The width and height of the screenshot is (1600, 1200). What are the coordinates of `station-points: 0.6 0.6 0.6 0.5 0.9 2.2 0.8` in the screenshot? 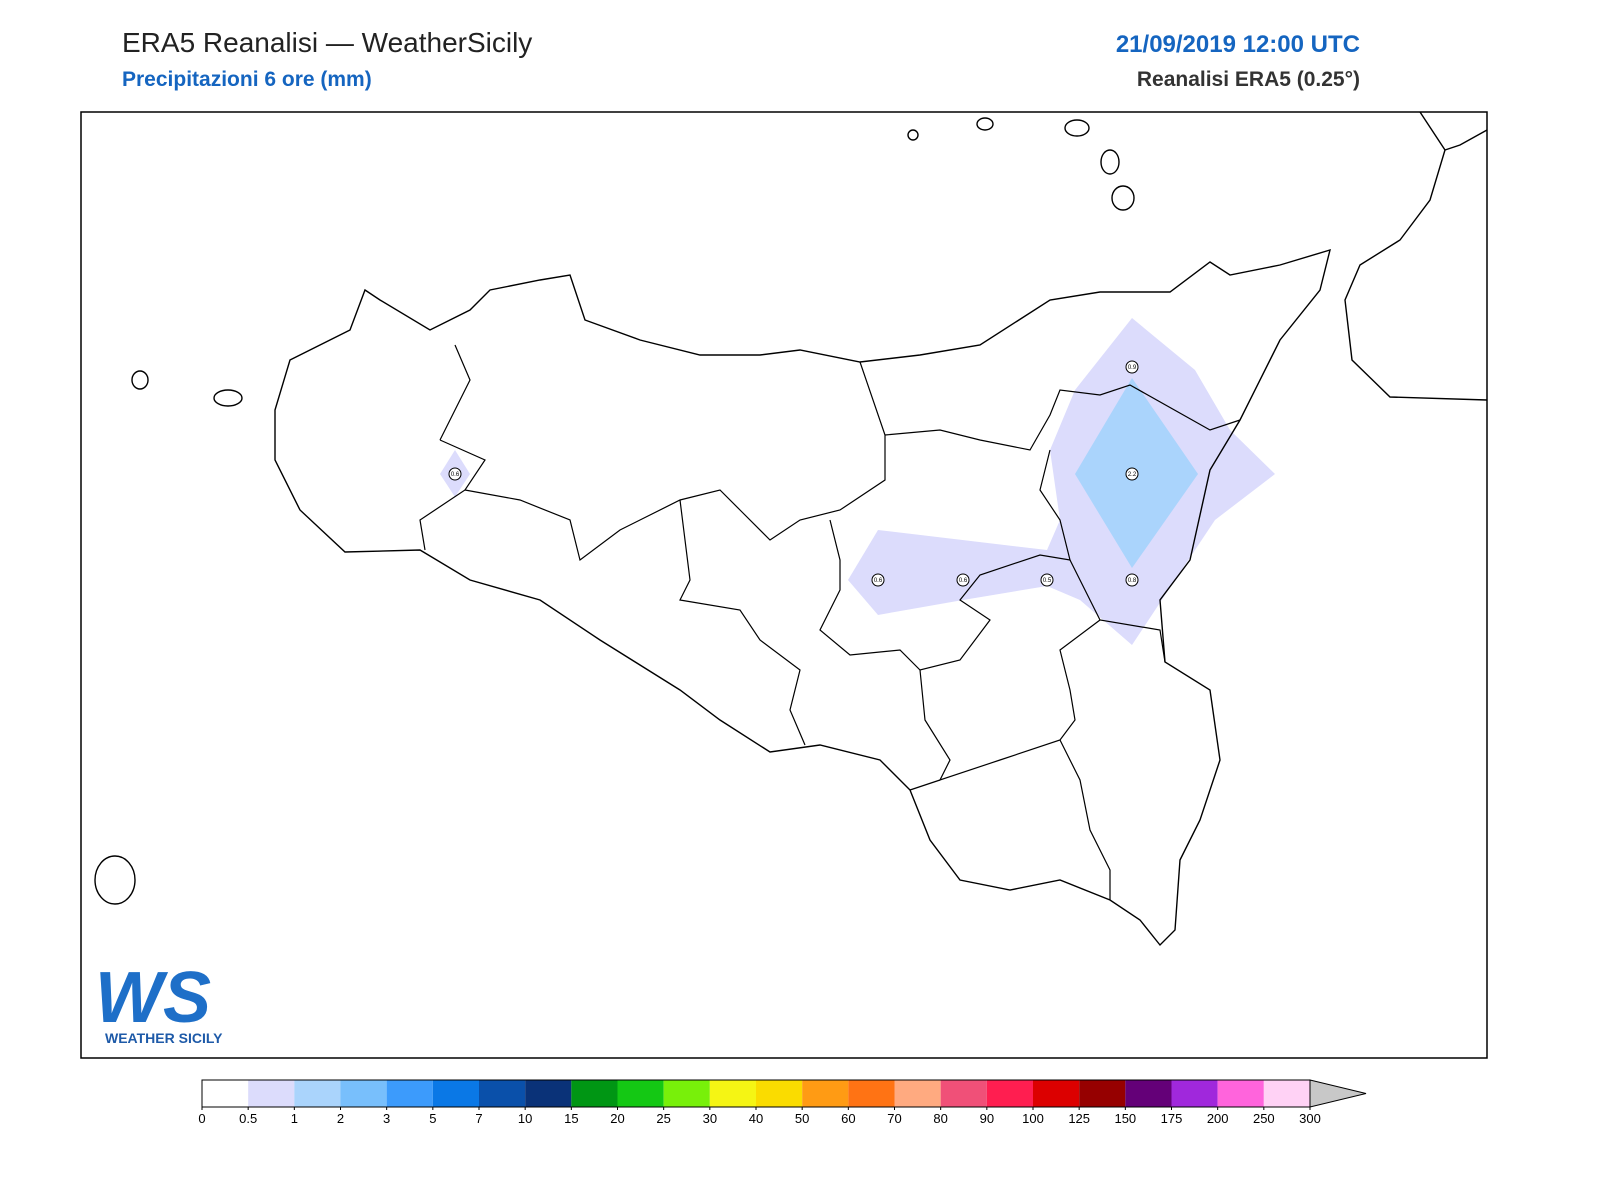 It's located at (793, 473).